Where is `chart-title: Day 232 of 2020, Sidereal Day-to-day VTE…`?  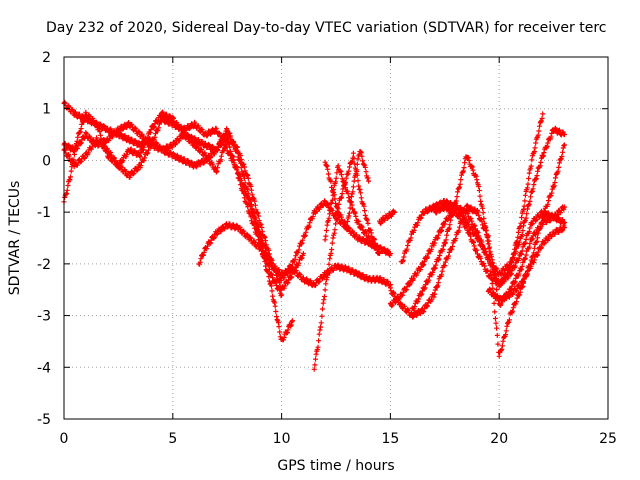
chart-title: Day 232 of 2020, Sidereal Day-to-day VTE… is located at coordinates (326, 28).